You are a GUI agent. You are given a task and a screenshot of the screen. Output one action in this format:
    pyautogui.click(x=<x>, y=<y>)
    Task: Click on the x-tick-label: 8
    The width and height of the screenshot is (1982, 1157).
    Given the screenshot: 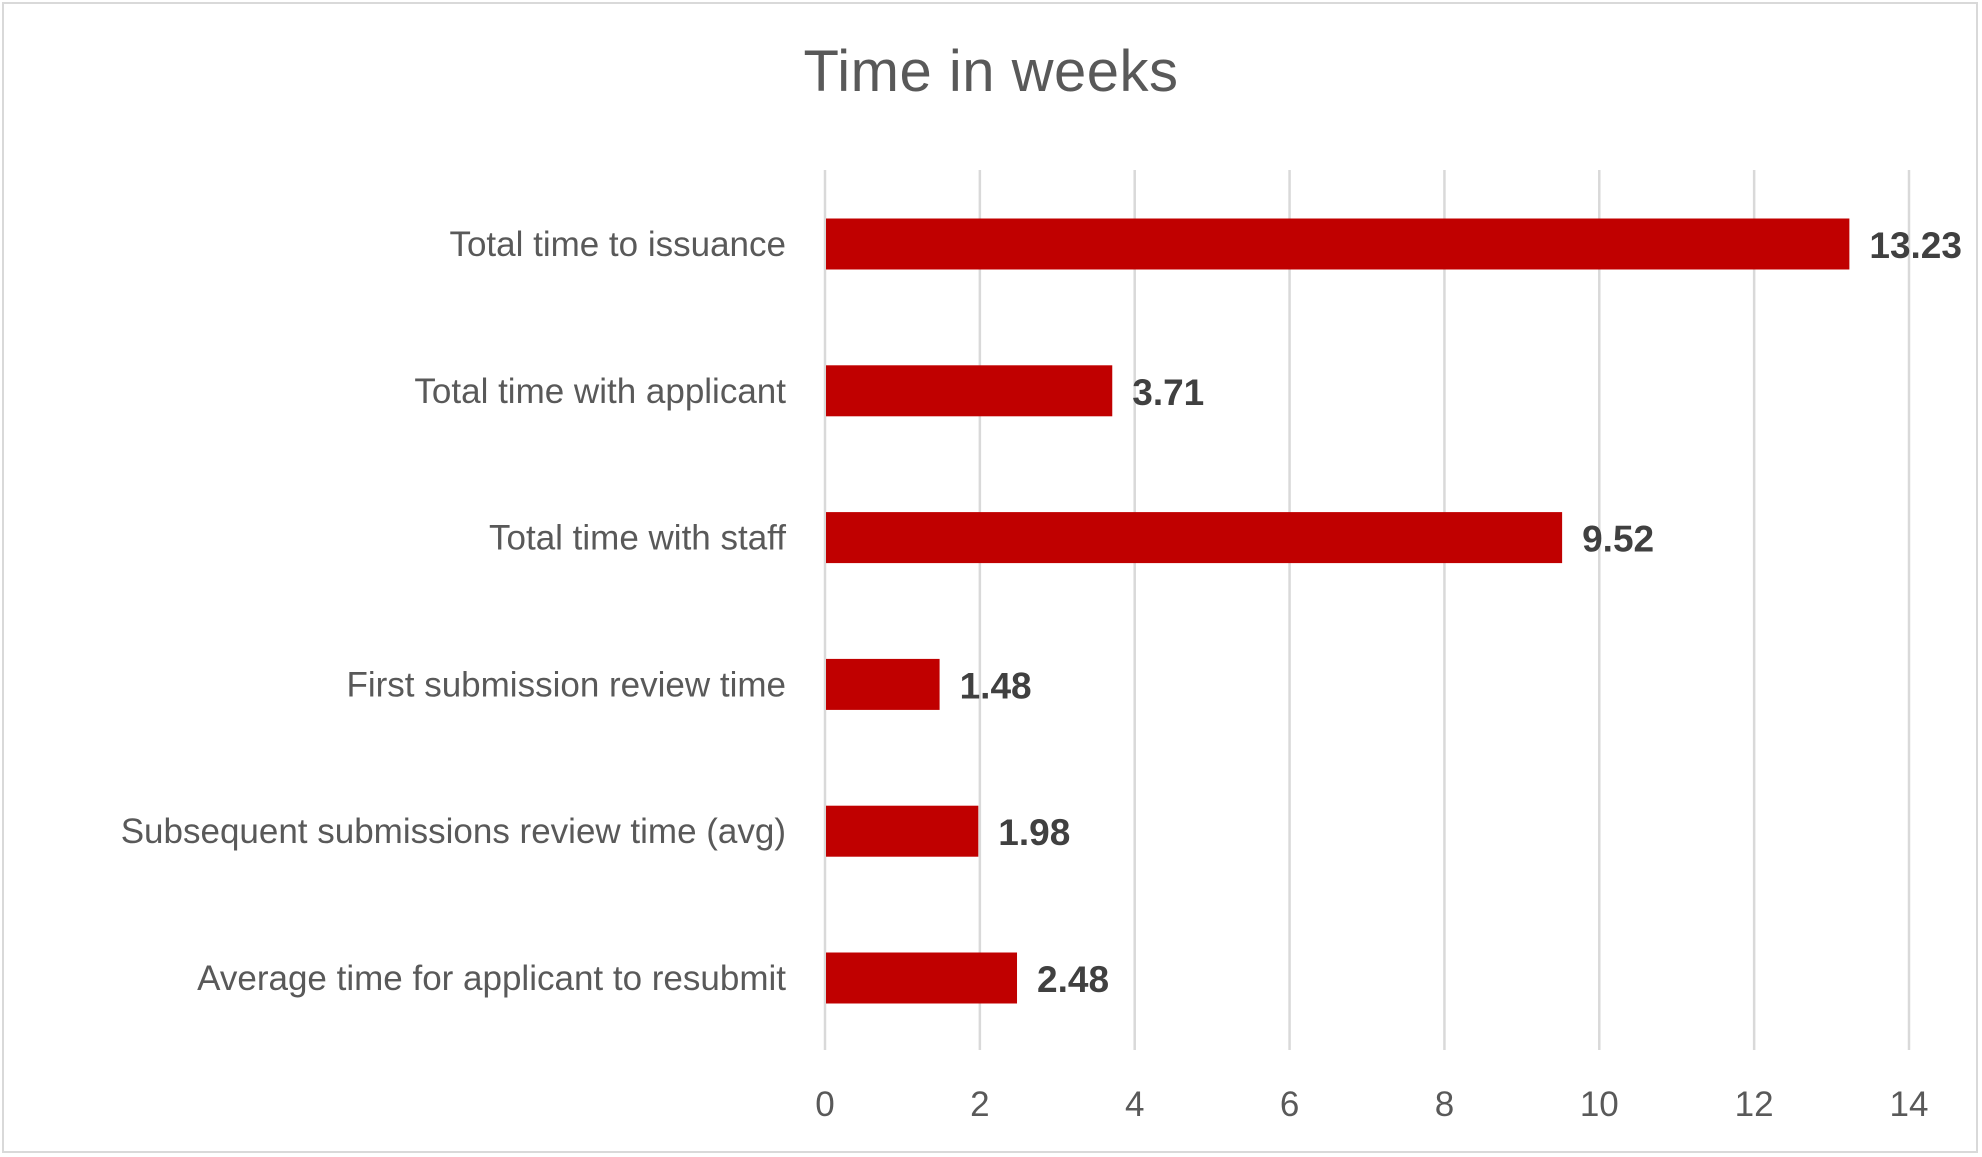 What is the action you would take?
    pyautogui.click(x=1444, y=1104)
    